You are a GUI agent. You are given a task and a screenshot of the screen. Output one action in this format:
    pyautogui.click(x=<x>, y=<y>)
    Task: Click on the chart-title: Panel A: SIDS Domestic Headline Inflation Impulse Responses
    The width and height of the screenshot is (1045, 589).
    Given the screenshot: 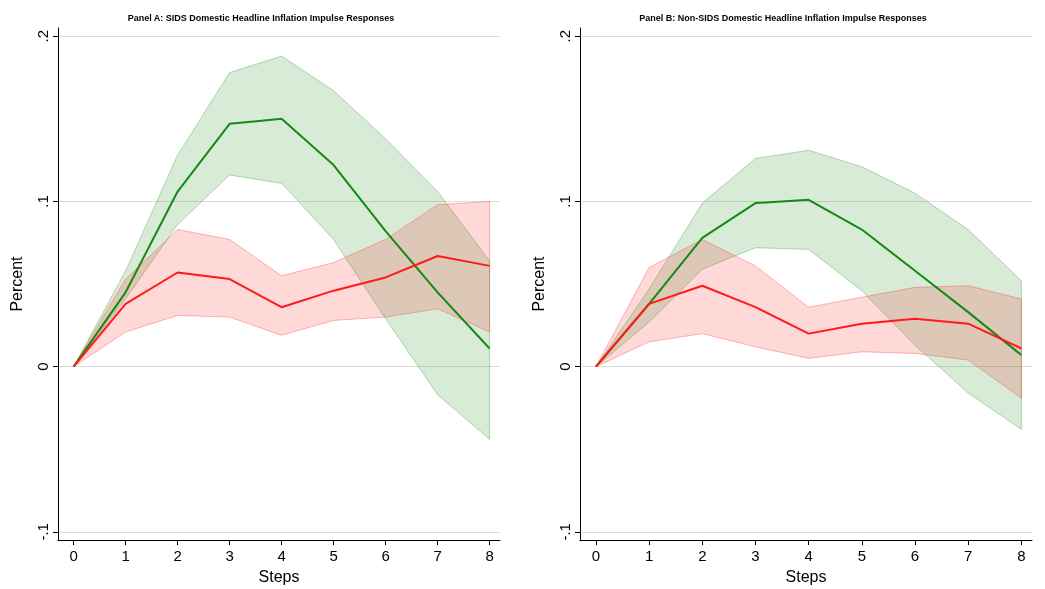 What is the action you would take?
    pyautogui.click(x=261, y=17)
    